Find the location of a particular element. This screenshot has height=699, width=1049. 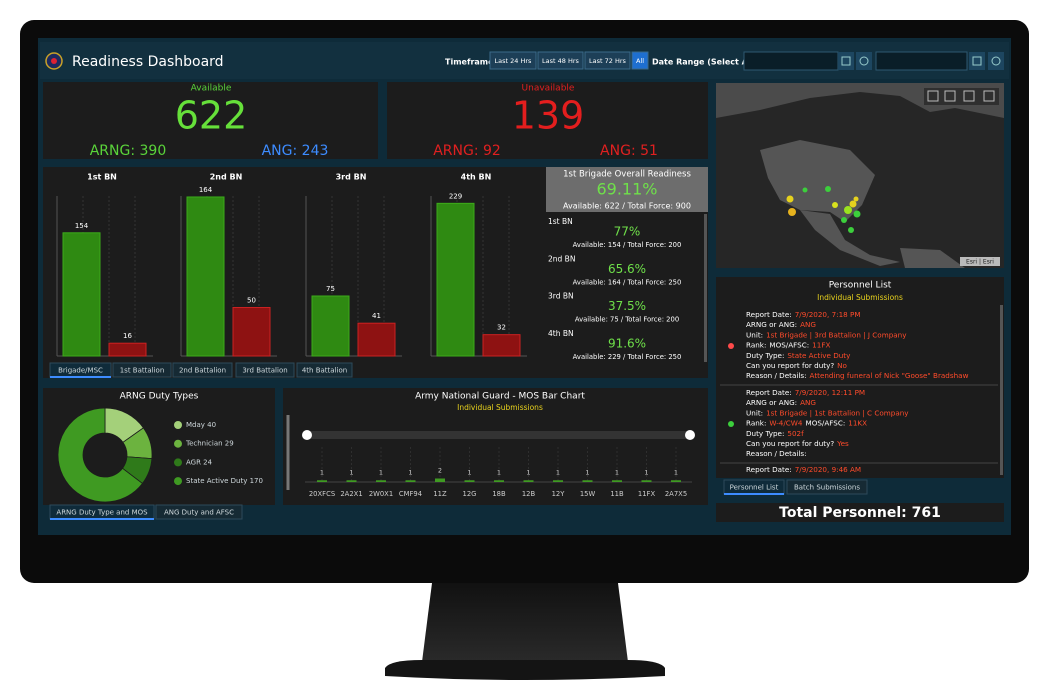

battalion-name: 1st BN is located at coordinates (560, 221).